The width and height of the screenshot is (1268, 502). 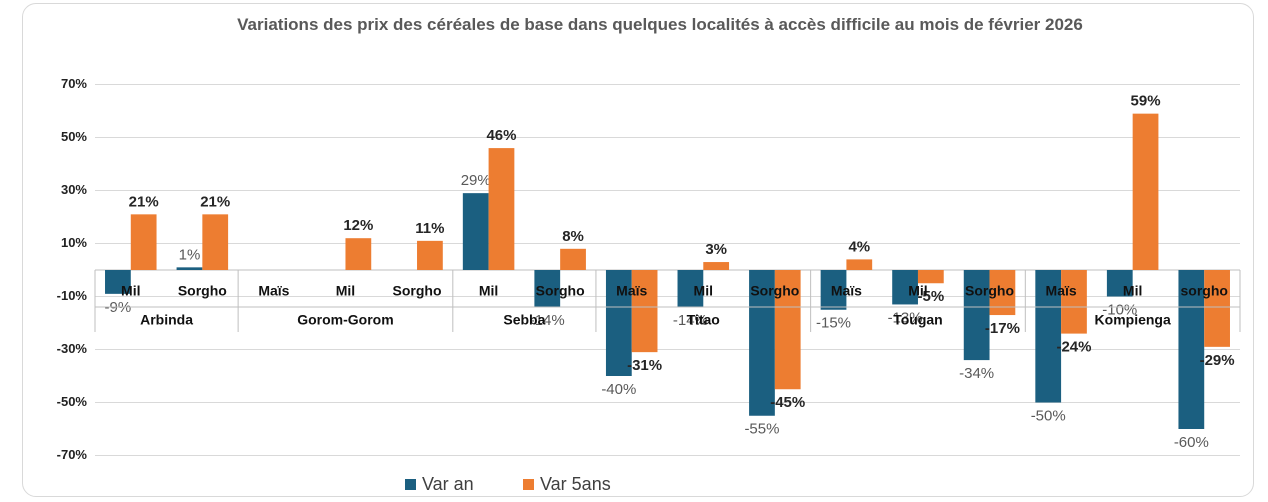 What do you see at coordinates (1002, 328) in the screenshot?
I see `data-label: -17%` at bounding box center [1002, 328].